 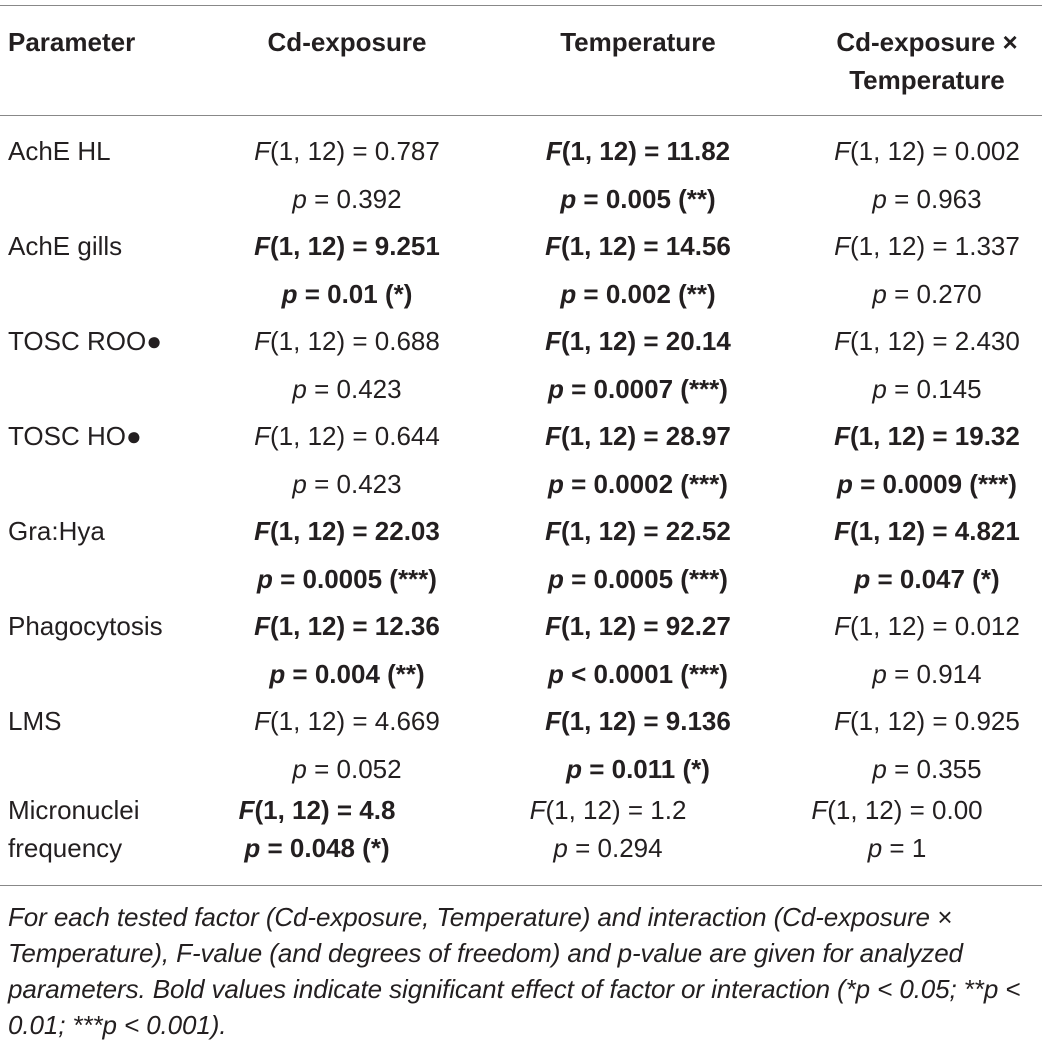 What do you see at coordinates (638, 555) in the screenshot?
I see `stat-cell: F(1, 12) = 22.52 p = 0.0005 (***)` at bounding box center [638, 555].